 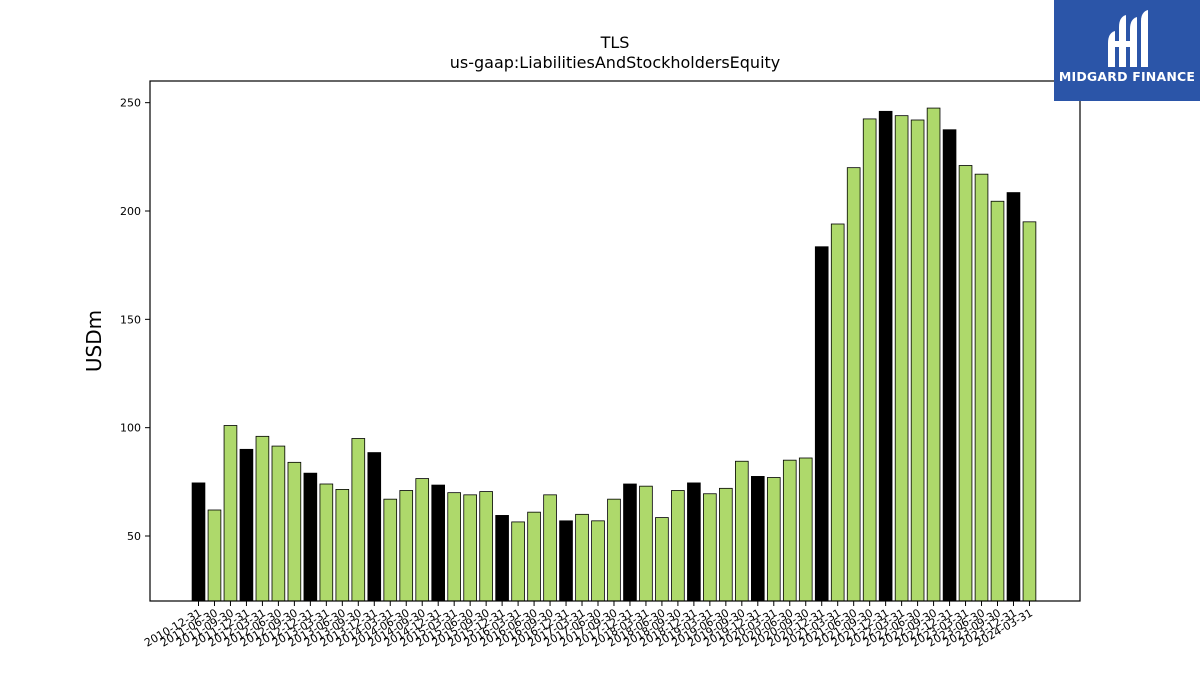 What do you see at coordinates (1128, 38) in the screenshot?
I see `midgard-logo-icon` at bounding box center [1128, 38].